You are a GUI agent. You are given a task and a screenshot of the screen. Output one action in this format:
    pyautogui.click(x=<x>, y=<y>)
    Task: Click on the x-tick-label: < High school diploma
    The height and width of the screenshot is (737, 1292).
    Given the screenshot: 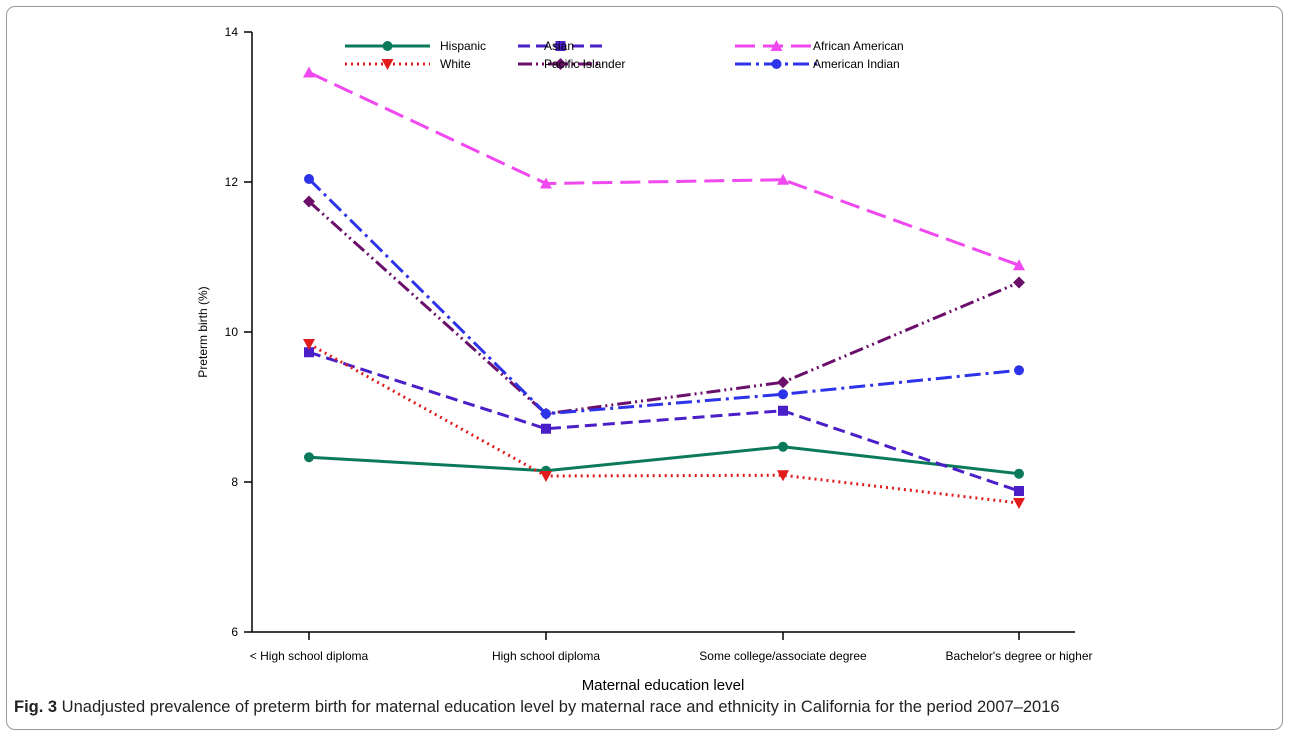 What is the action you would take?
    pyautogui.click(x=309, y=656)
    